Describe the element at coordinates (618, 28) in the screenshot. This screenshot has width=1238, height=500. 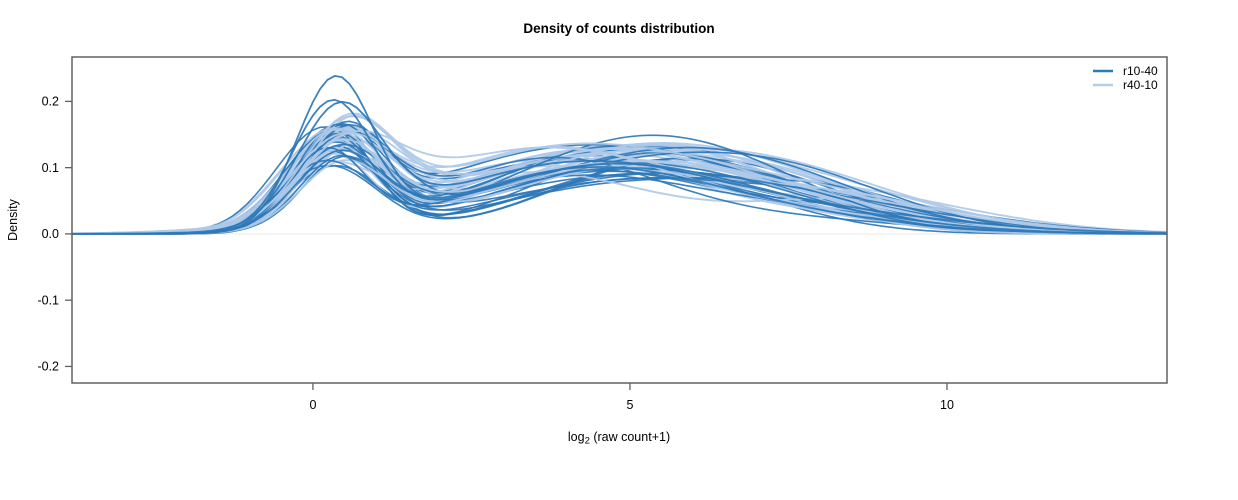
I see `chart-title: Density of counts distribution` at that location.